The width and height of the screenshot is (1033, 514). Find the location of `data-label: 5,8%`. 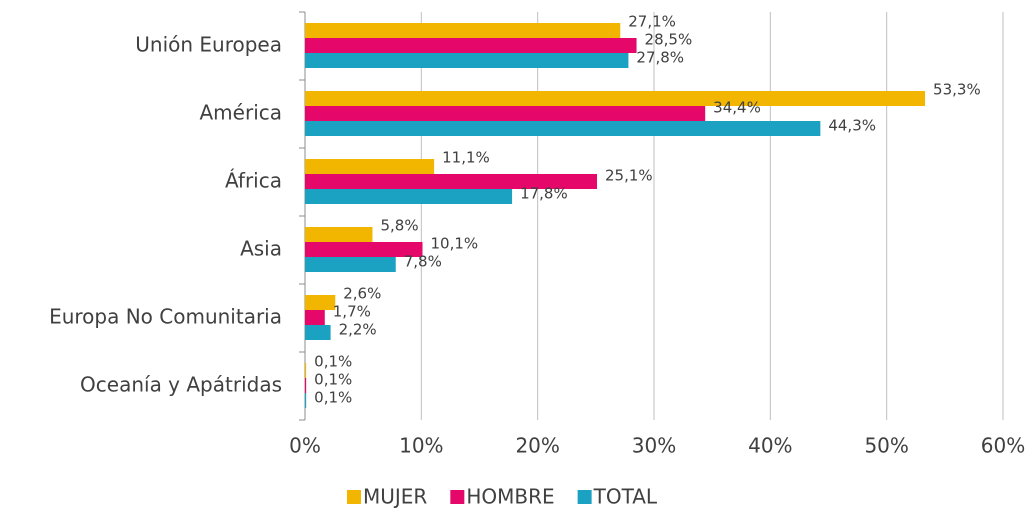

data-label: 5,8% is located at coordinates (399, 226).